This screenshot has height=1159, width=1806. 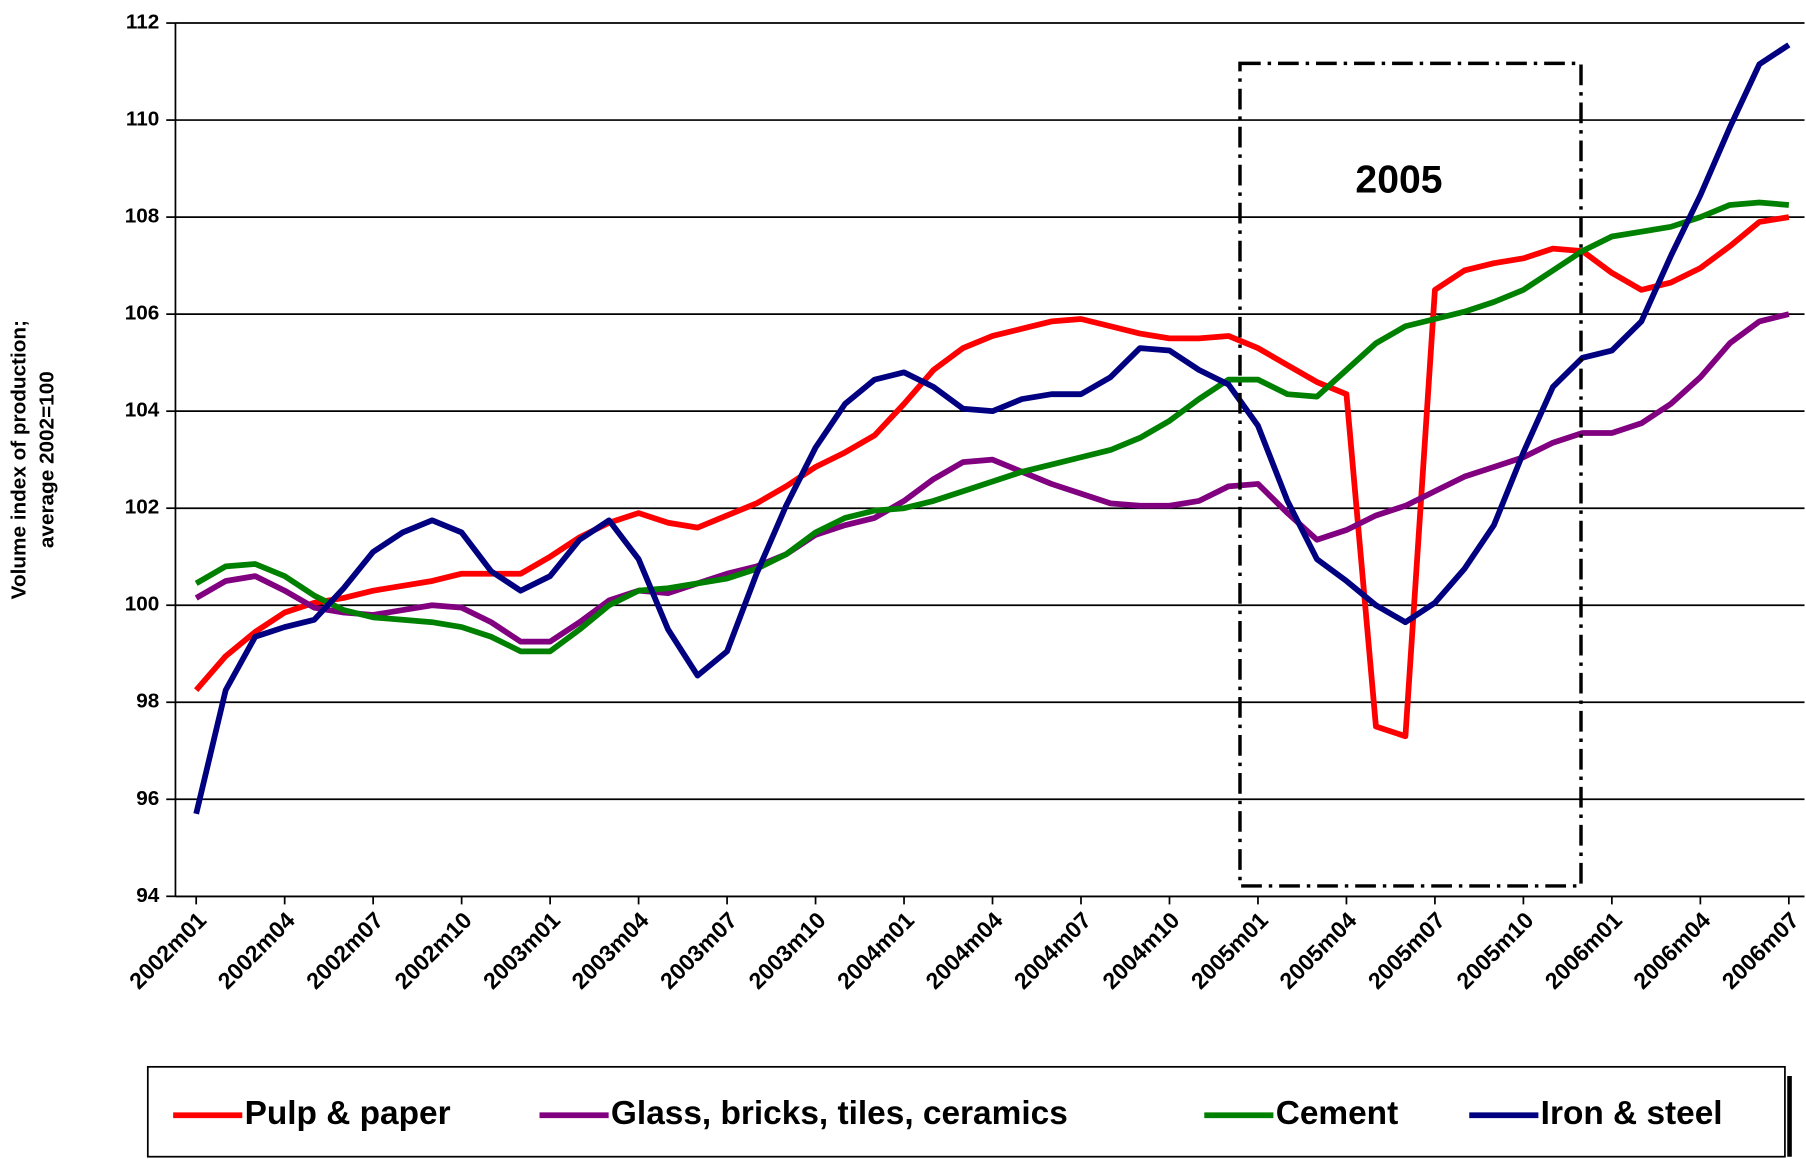 What do you see at coordinates (19, 459) in the screenshot?
I see `y-axis-label: Volume index of production;` at bounding box center [19, 459].